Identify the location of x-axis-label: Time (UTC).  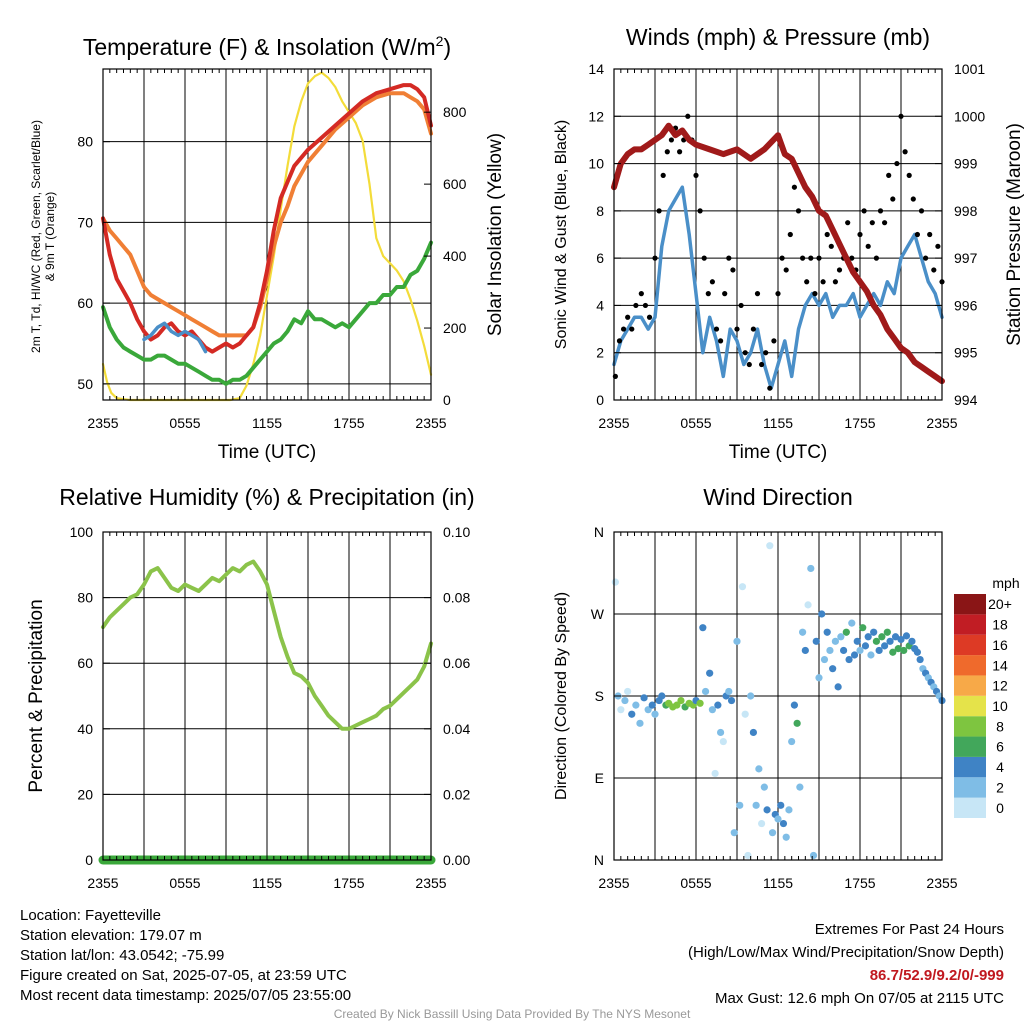
(778, 452).